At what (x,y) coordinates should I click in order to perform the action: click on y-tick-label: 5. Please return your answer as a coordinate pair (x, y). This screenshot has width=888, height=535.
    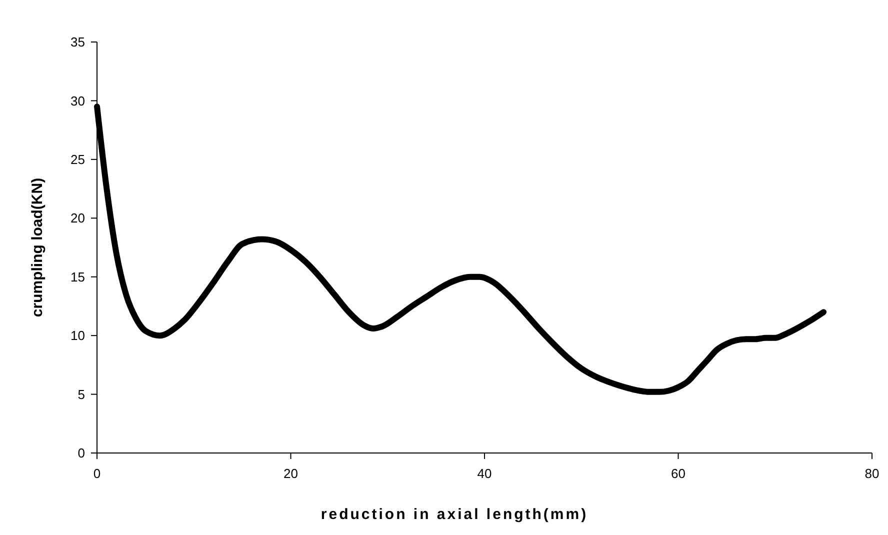
    Looking at the image, I should click on (81, 394).